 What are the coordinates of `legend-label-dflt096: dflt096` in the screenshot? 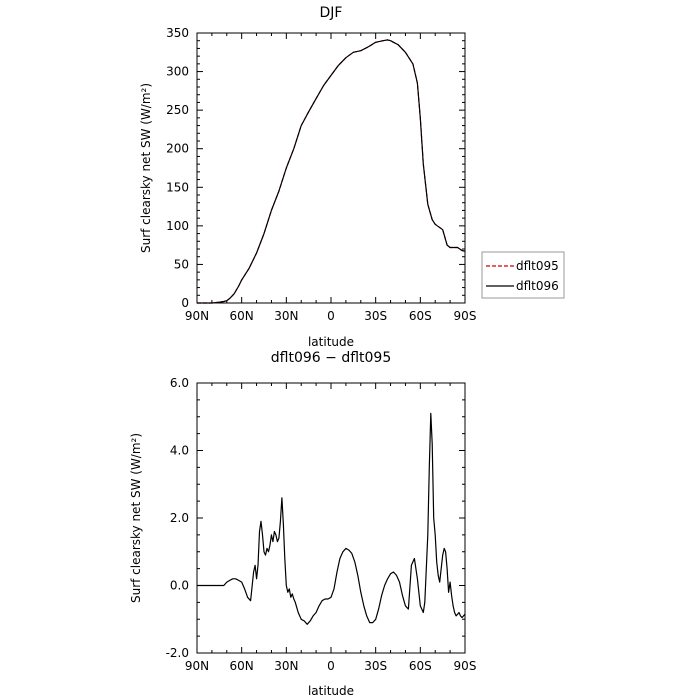 It's located at (537, 286).